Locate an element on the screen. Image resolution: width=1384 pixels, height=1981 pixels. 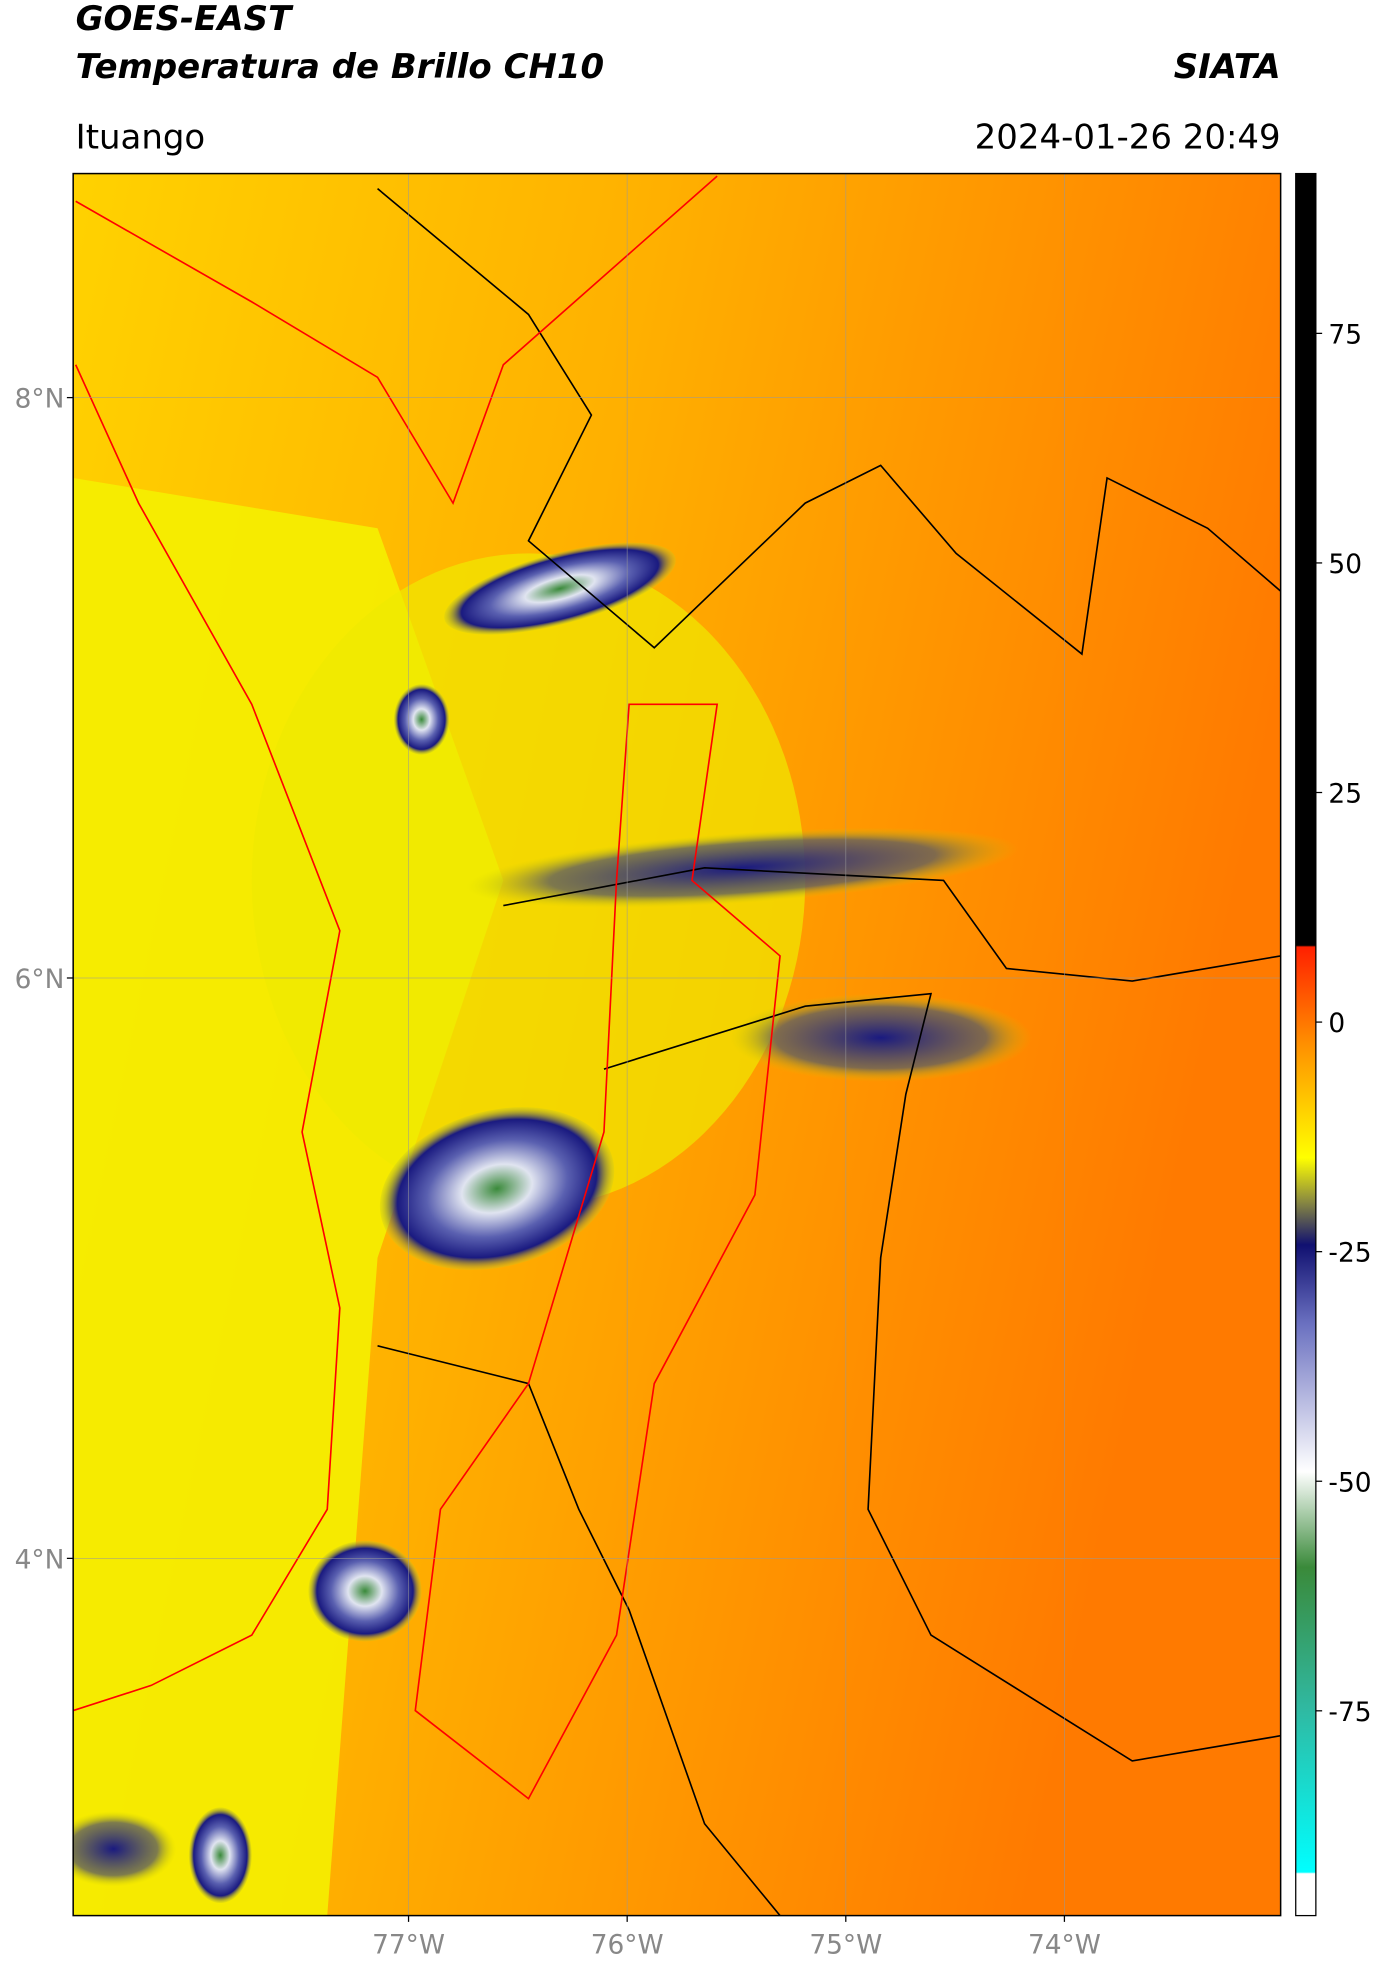
colorbar-tick-label: 25 is located at coordinates (1345, 794).